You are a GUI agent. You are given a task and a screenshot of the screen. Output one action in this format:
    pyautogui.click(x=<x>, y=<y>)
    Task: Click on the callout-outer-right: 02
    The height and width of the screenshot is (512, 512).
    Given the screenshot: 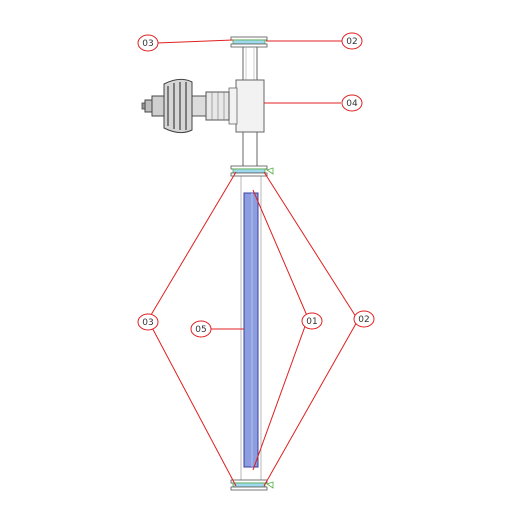 What is the action you would take?
    pyautogui.click(x=364, y=319)
    